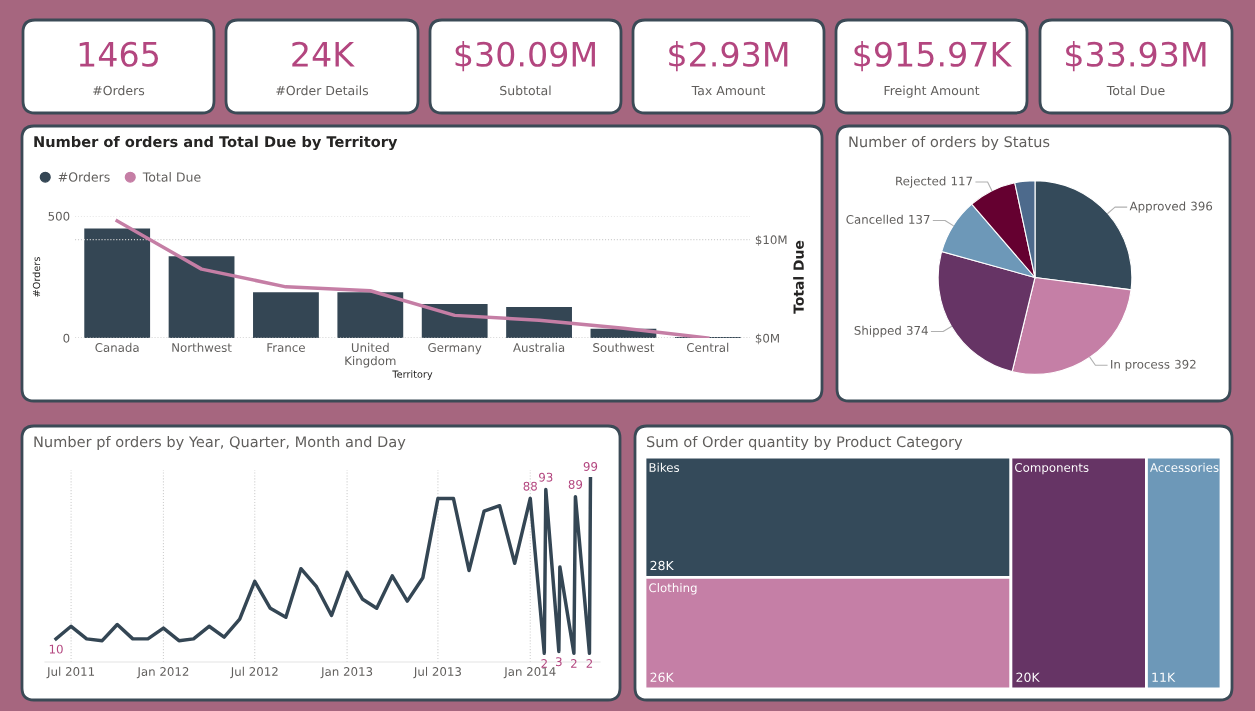 Image resolution: width=1255 pixels, height=711 pixels. I want to click on chart-title: Number of orders by Status, so click(949, 143).